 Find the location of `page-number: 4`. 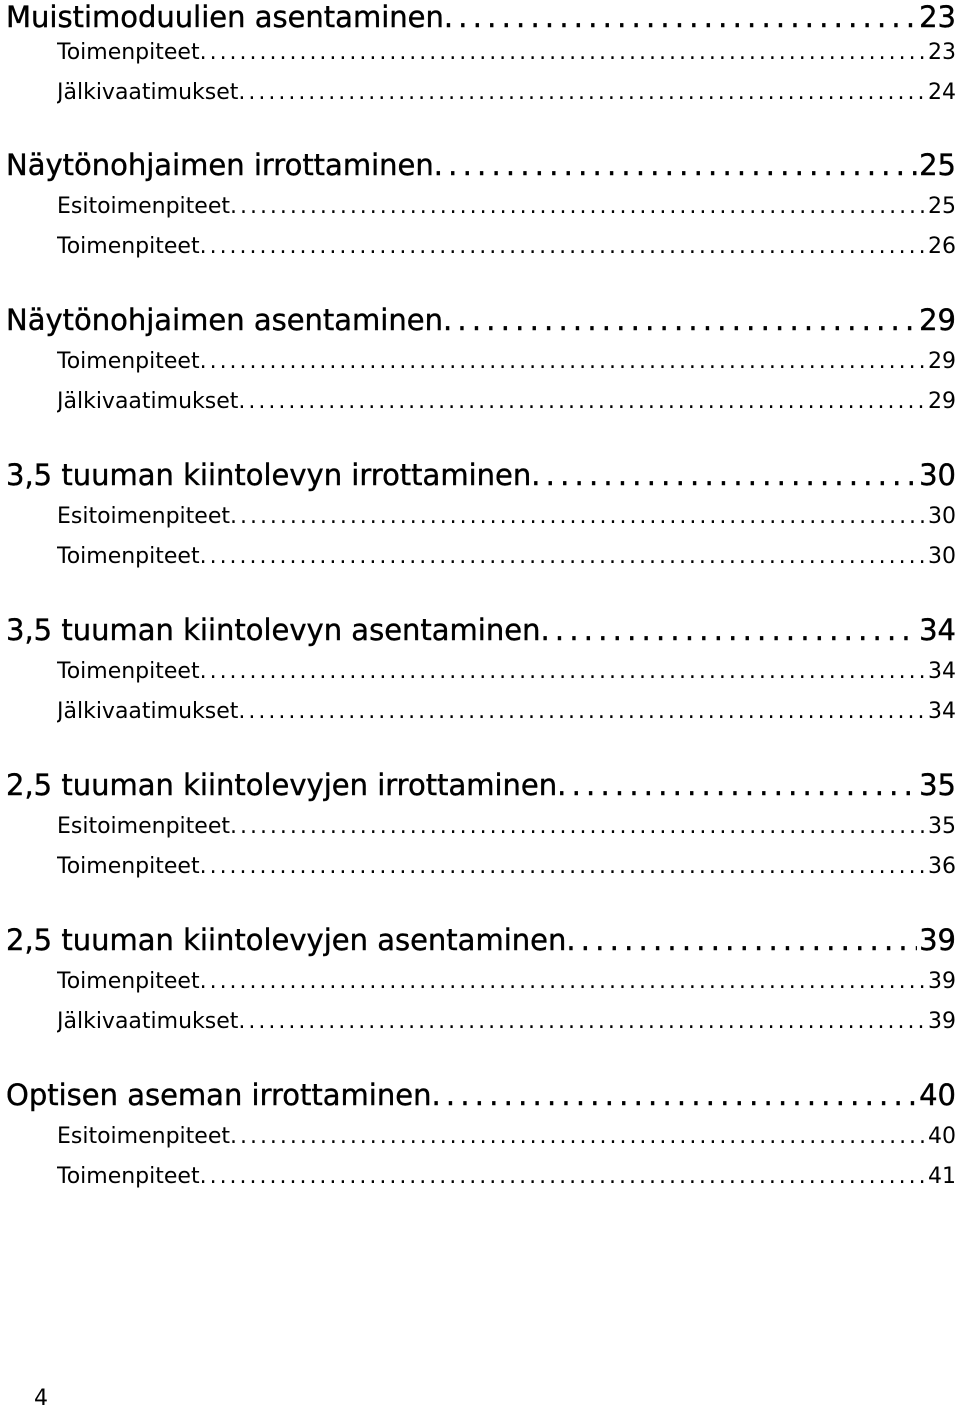

page-number: 4 is located at coordinates (41, 1398).